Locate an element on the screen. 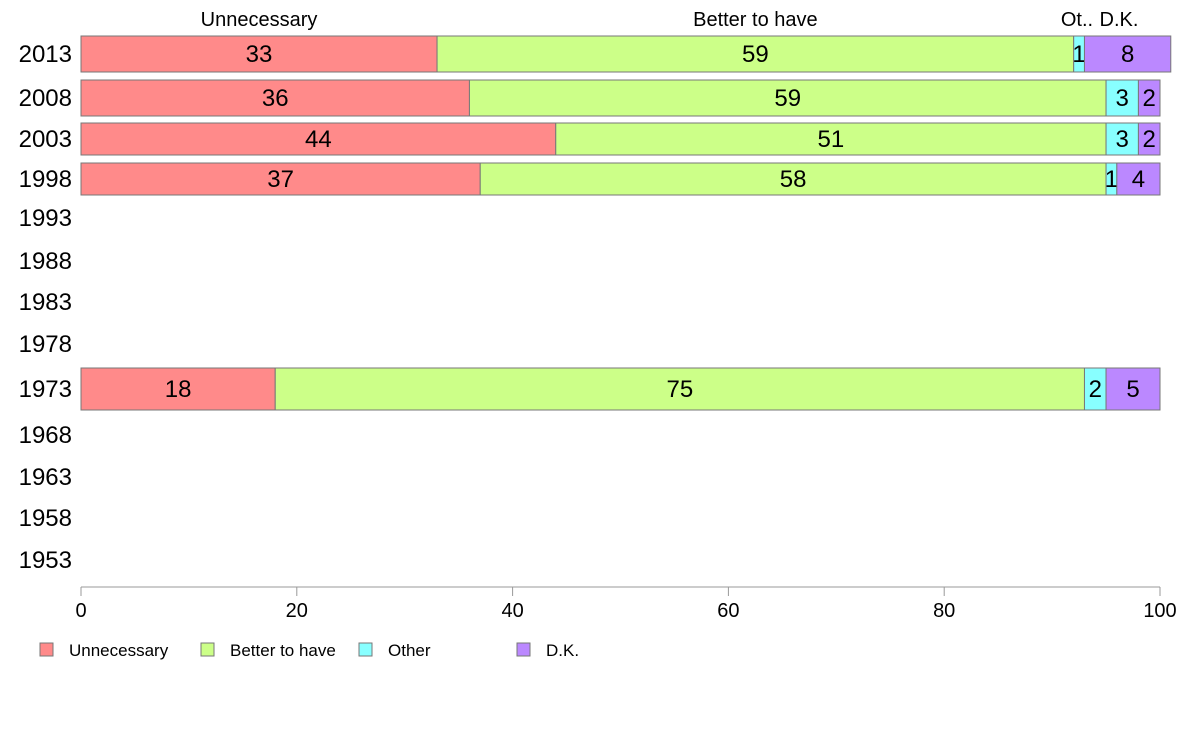 The width and height of the screenshot is (1188, 736). year-label-1993: 1993 is located at coordinates (45, 218).